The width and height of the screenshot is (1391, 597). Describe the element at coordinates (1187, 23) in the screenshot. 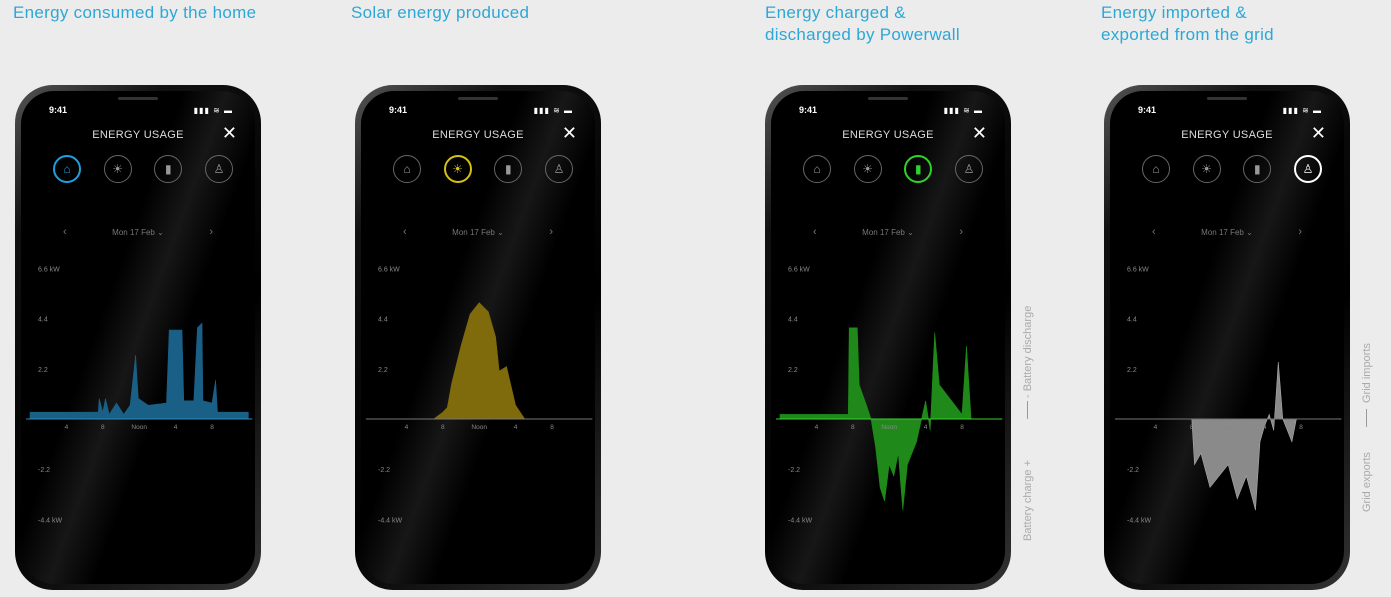

I see `caption-grid: Energy imported & exported from the grid` at that location.